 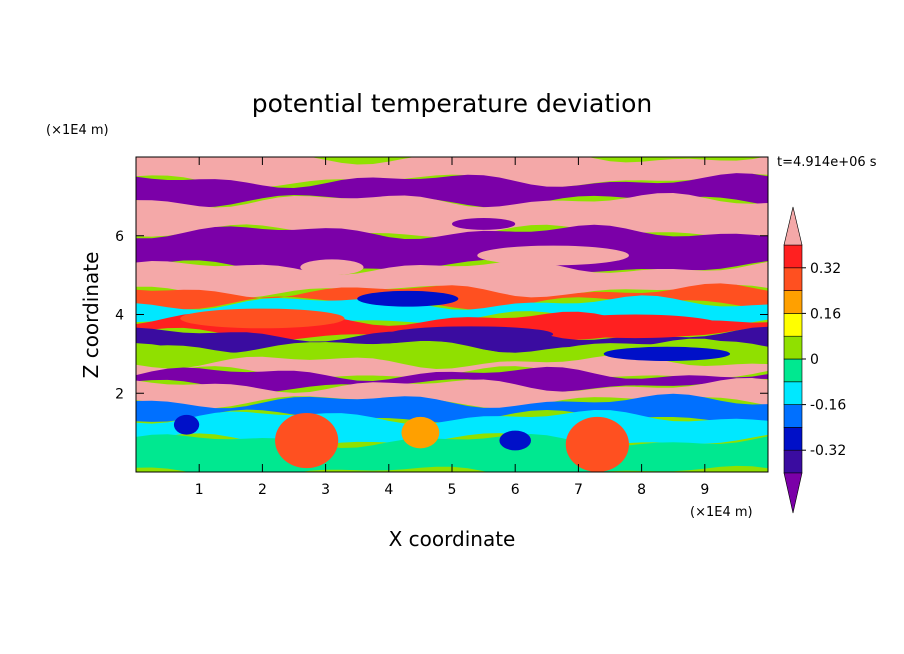 I want to click on x-tick-label: 6, so click(x=515, y=490).